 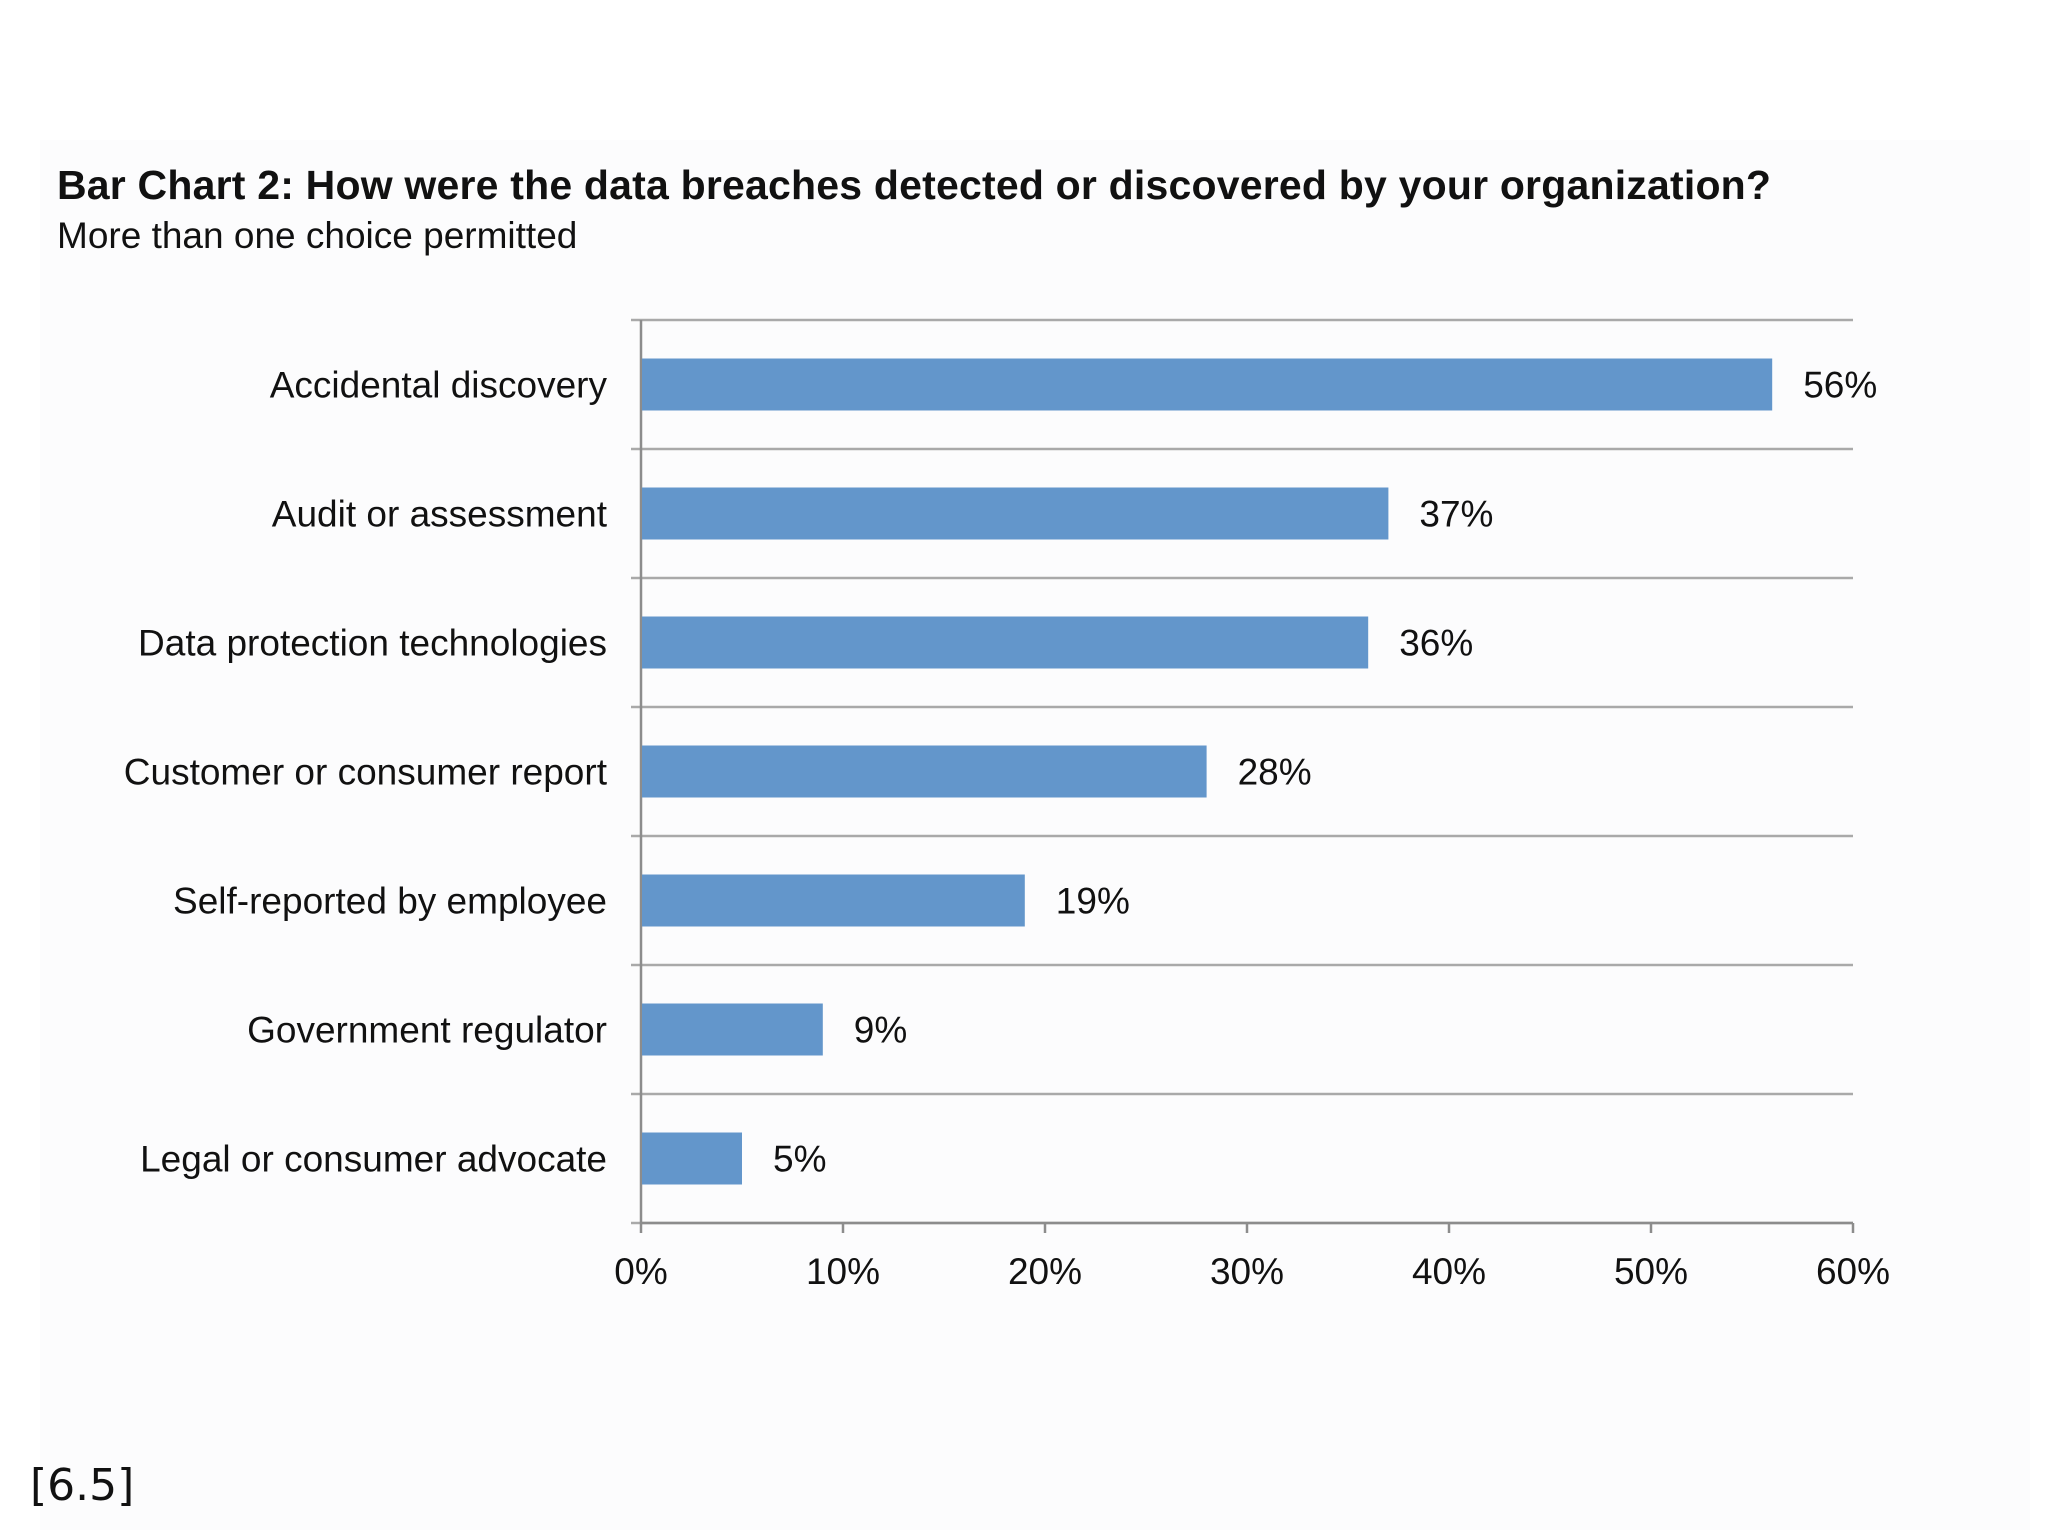 What do you see at coordinates (373, 1159) in the screenshot?
I see `category-label: Legal or consumer advocate` at bounding box center [373, 1159].